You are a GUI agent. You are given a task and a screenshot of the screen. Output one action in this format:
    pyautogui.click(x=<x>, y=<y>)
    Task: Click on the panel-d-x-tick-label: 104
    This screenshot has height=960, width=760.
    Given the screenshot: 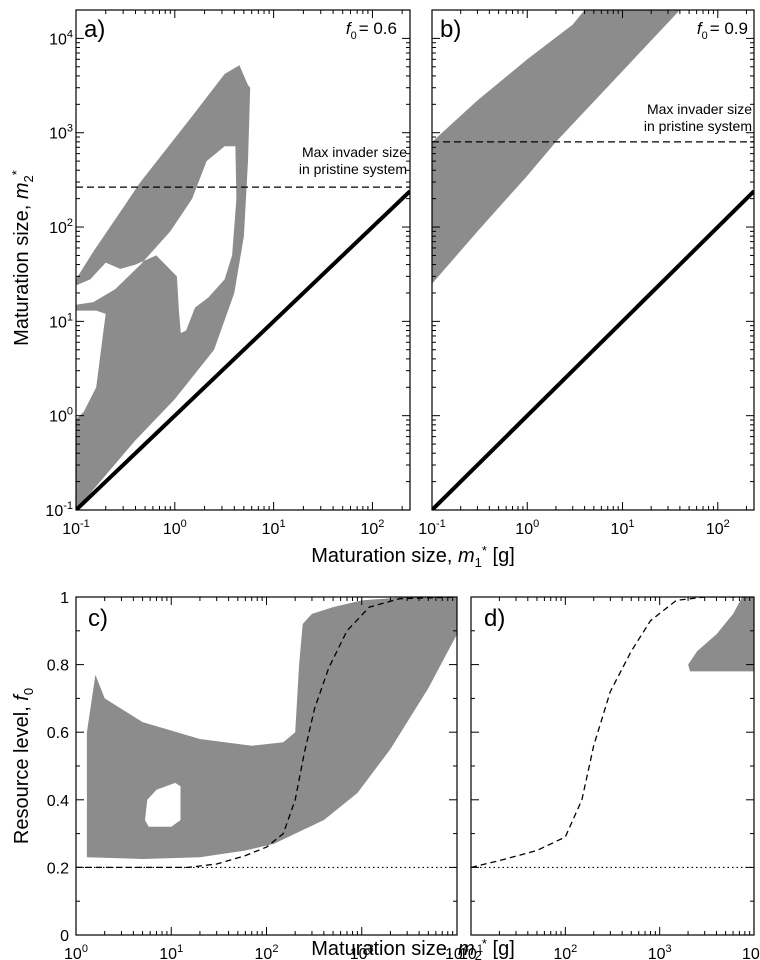 What is the action you would take?
    pyautogui.click(x=751, y=951)
    